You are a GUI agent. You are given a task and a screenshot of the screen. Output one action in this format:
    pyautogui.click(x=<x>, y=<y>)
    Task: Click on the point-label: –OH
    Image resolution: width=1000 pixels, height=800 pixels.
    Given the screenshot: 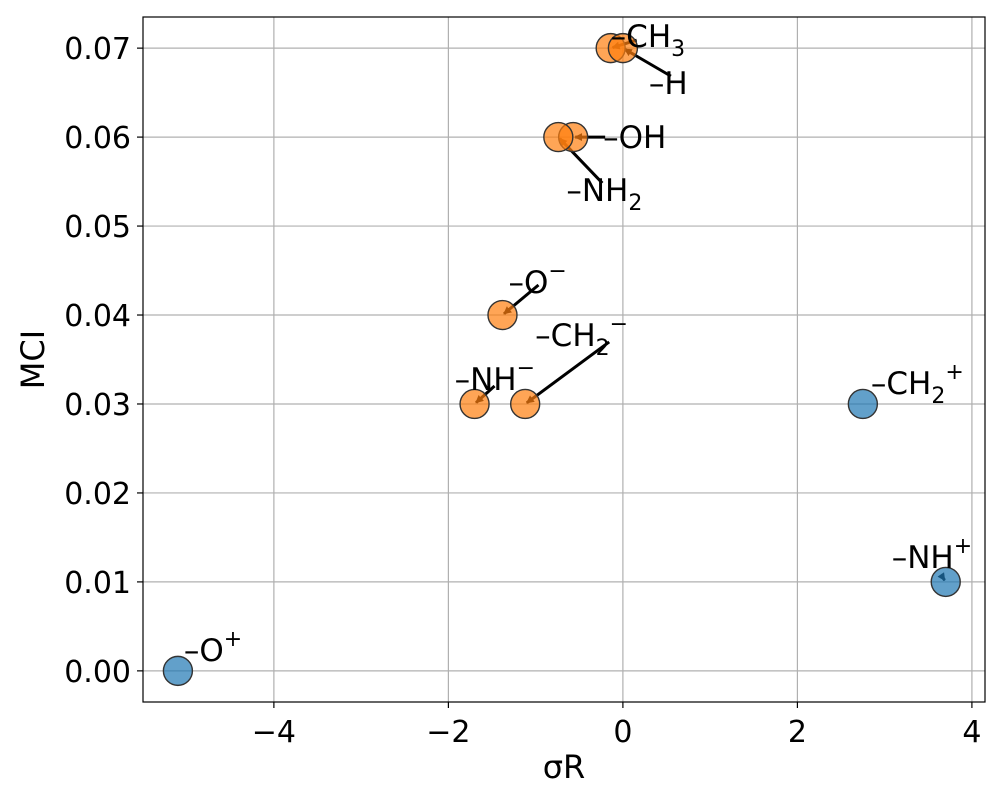 What is the action you would take?
    pyautogui.click(x=634, y=138)
    